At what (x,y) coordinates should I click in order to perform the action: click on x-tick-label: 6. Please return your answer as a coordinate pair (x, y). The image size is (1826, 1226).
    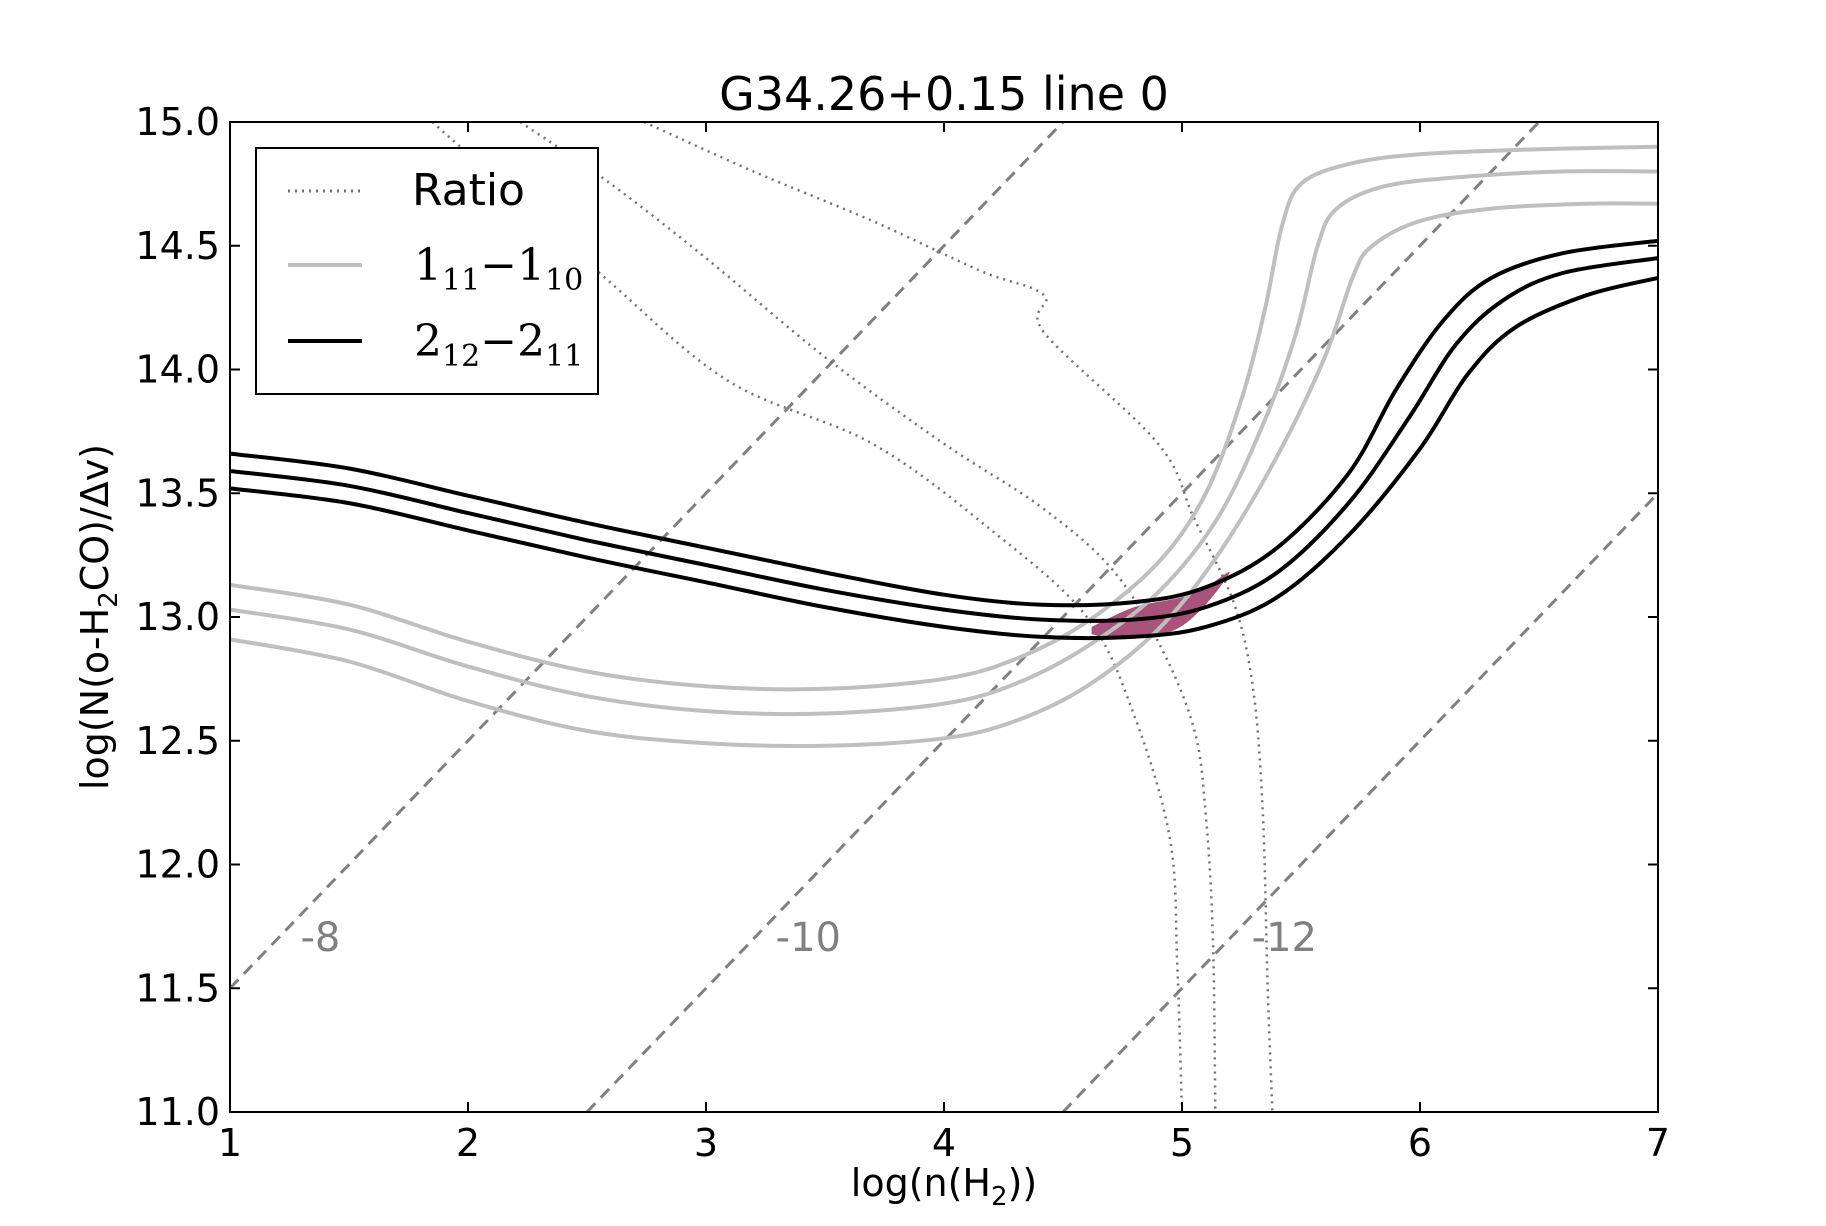
    Looking at the image, I should click on (1420, 1143).